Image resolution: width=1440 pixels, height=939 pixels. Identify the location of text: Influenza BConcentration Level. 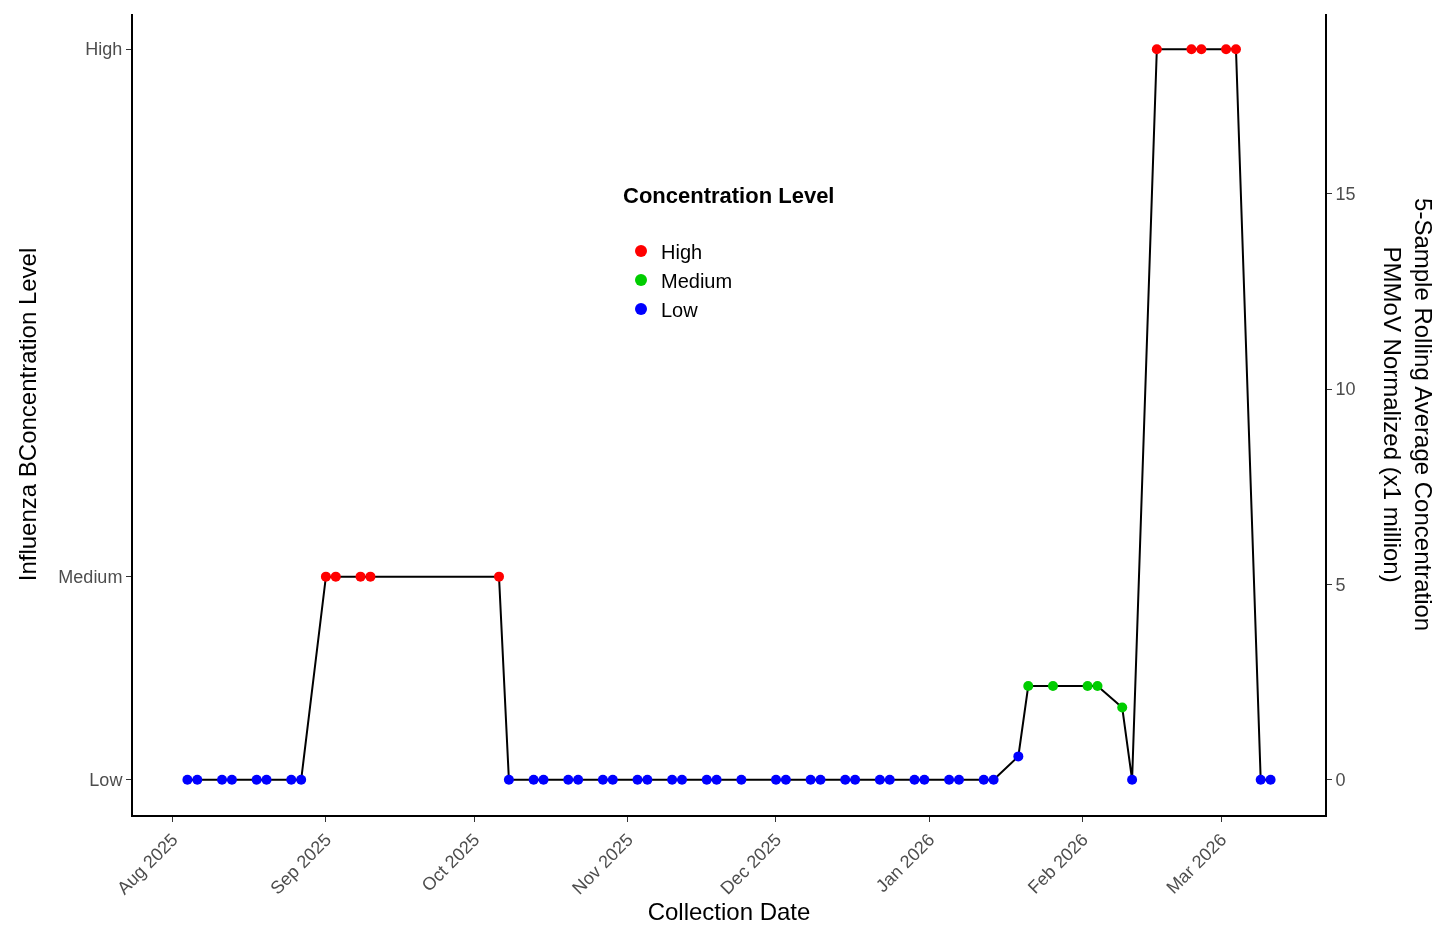
(27, 414).